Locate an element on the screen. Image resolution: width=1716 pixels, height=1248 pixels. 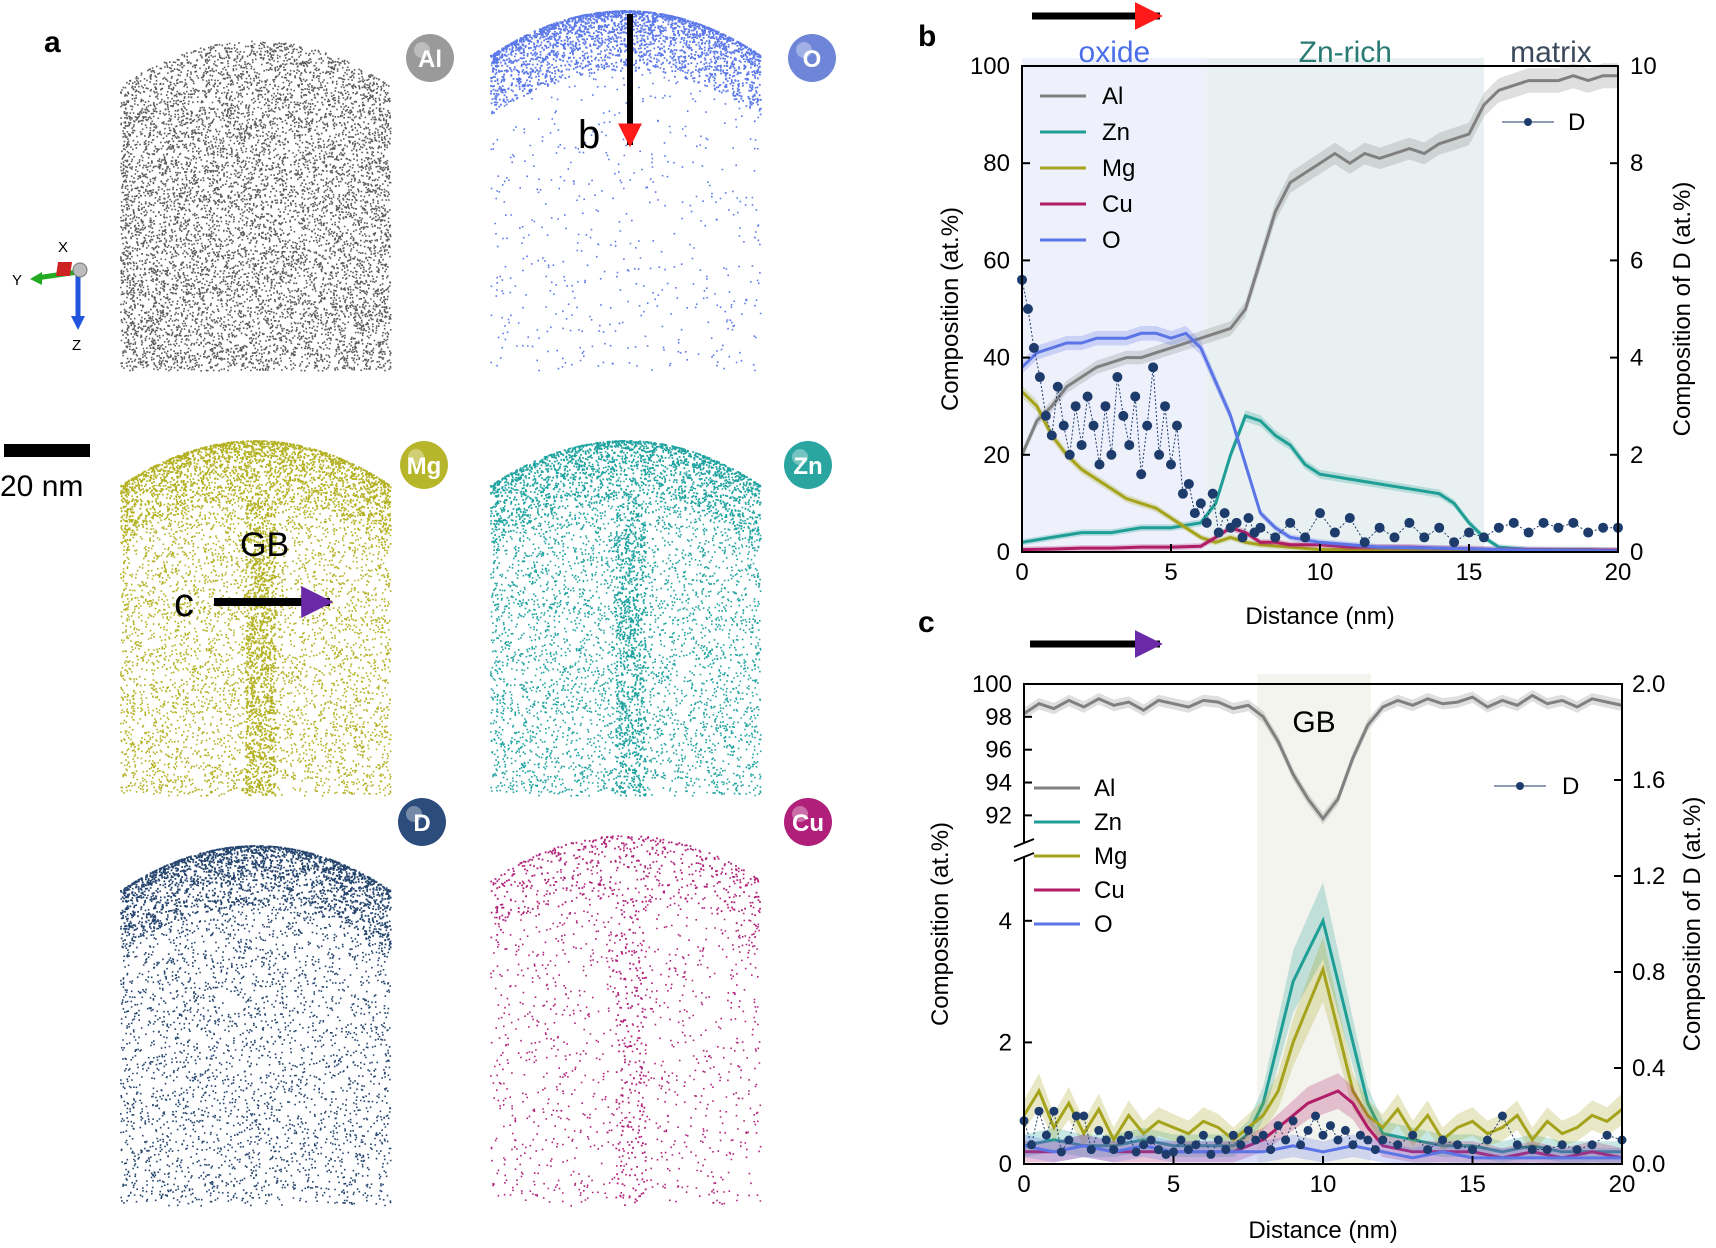
scale-bar: 20 nm is located at coordinates (45, 473).